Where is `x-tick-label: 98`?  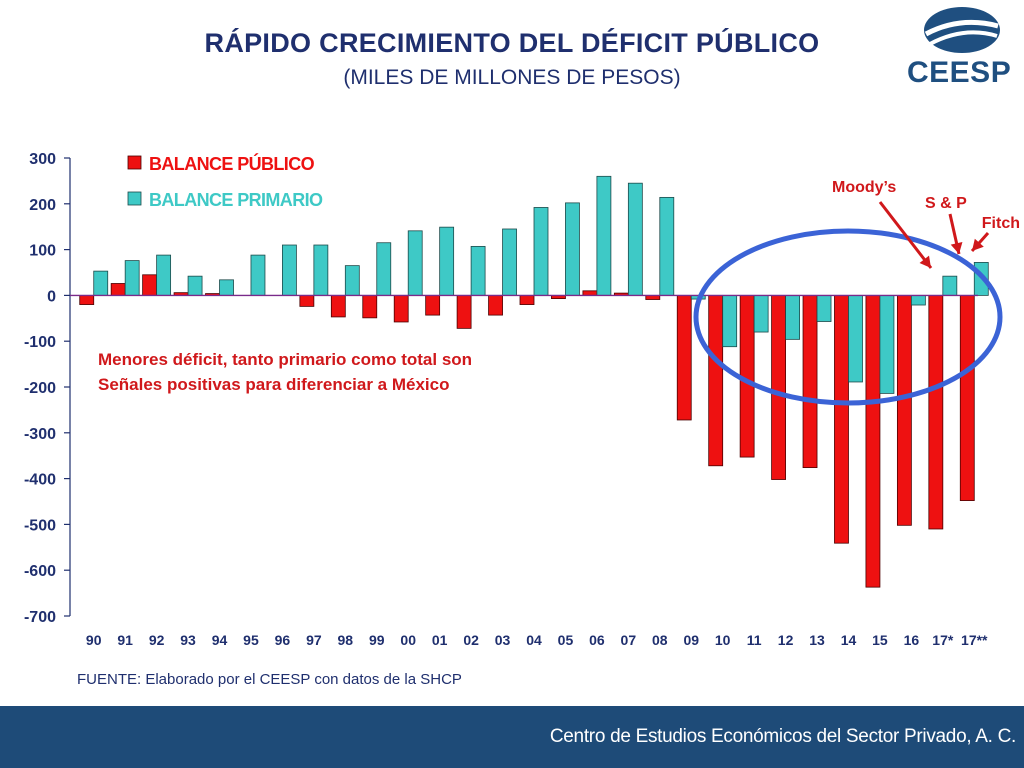 x-tick-label: 98 is located at coordinates (346, 640).